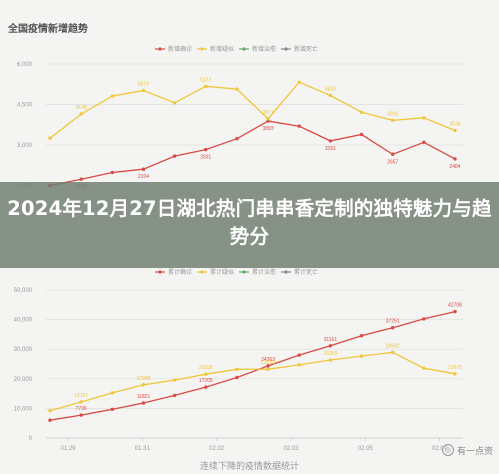 The width and height of the screenshot is (499, 474). What do you see at coordinates (306, 272) in the screenshot?
I see `bottom-chart-legend-label: 累计死亡` at bounding box center [306, 272].